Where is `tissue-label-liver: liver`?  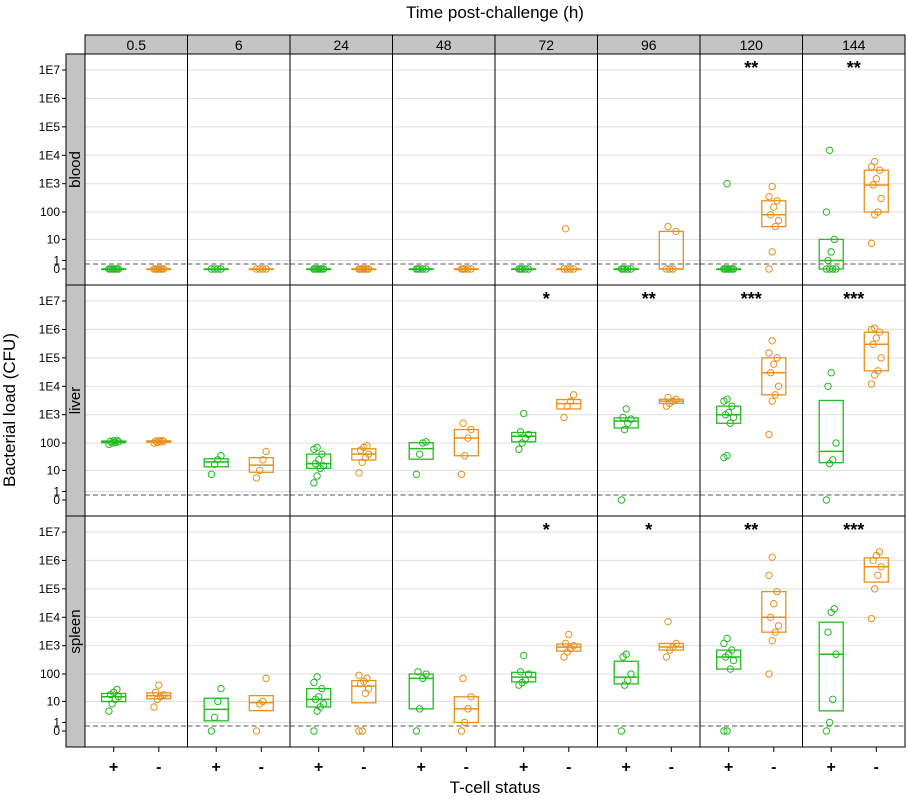 tissue-label-liver: liver is located at coordinates (75, 401).